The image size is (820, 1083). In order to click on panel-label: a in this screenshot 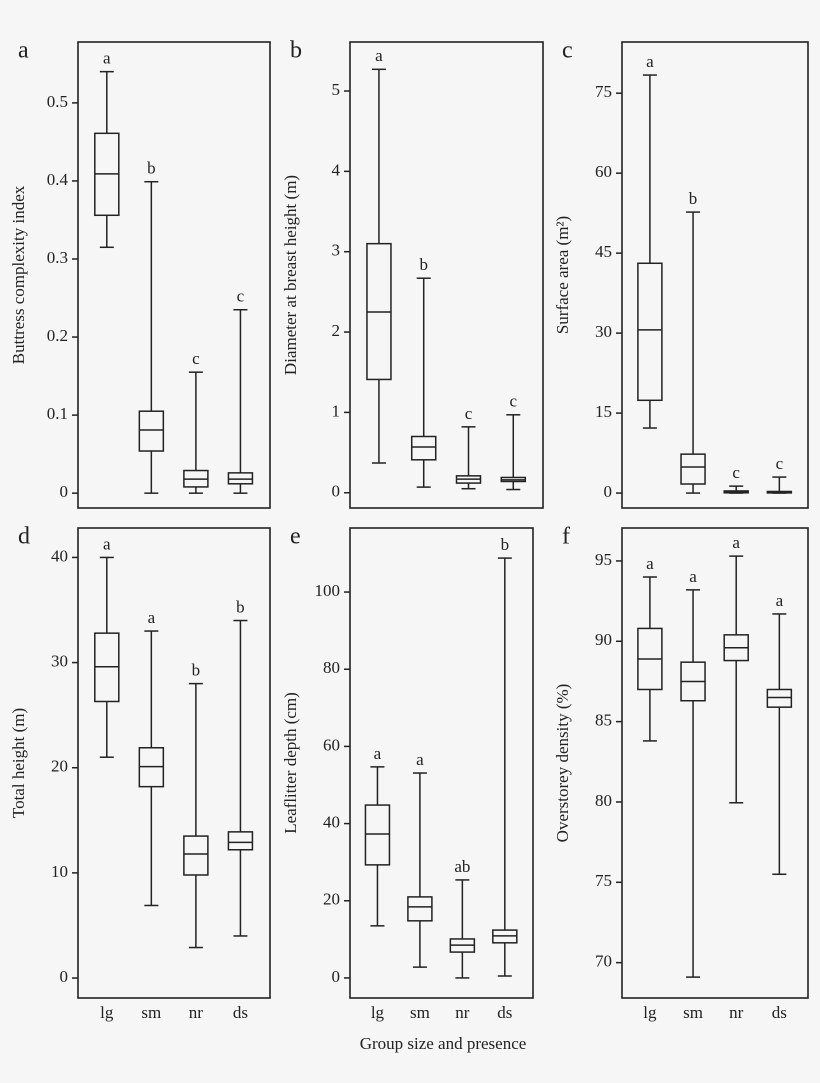, I will do `click(23, 51)`.